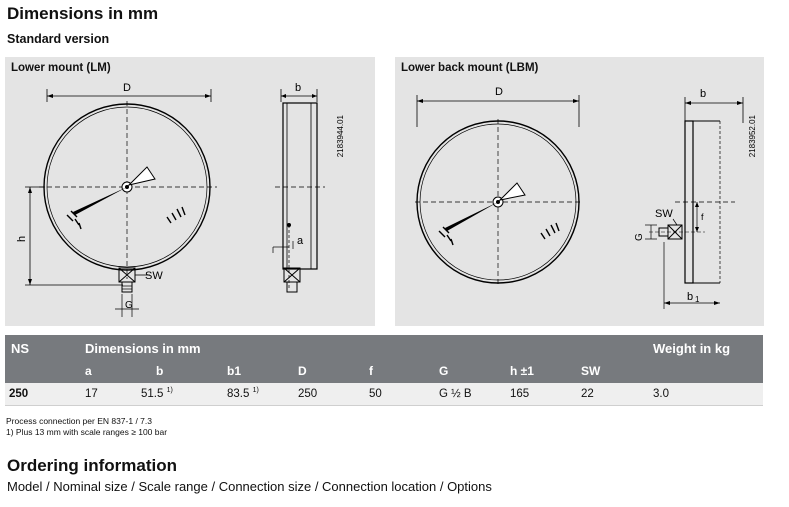 The image size is (789, 507). Describe the element at coordinates (19, 394) in the screenshot. I see `cell-ns: 250` at that location.